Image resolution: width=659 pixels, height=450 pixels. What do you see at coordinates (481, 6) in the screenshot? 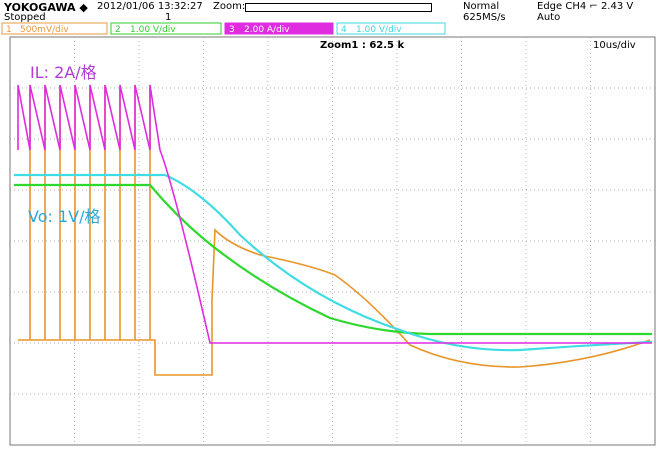
I see `mode: Normal` at bounding box center [481, 6].